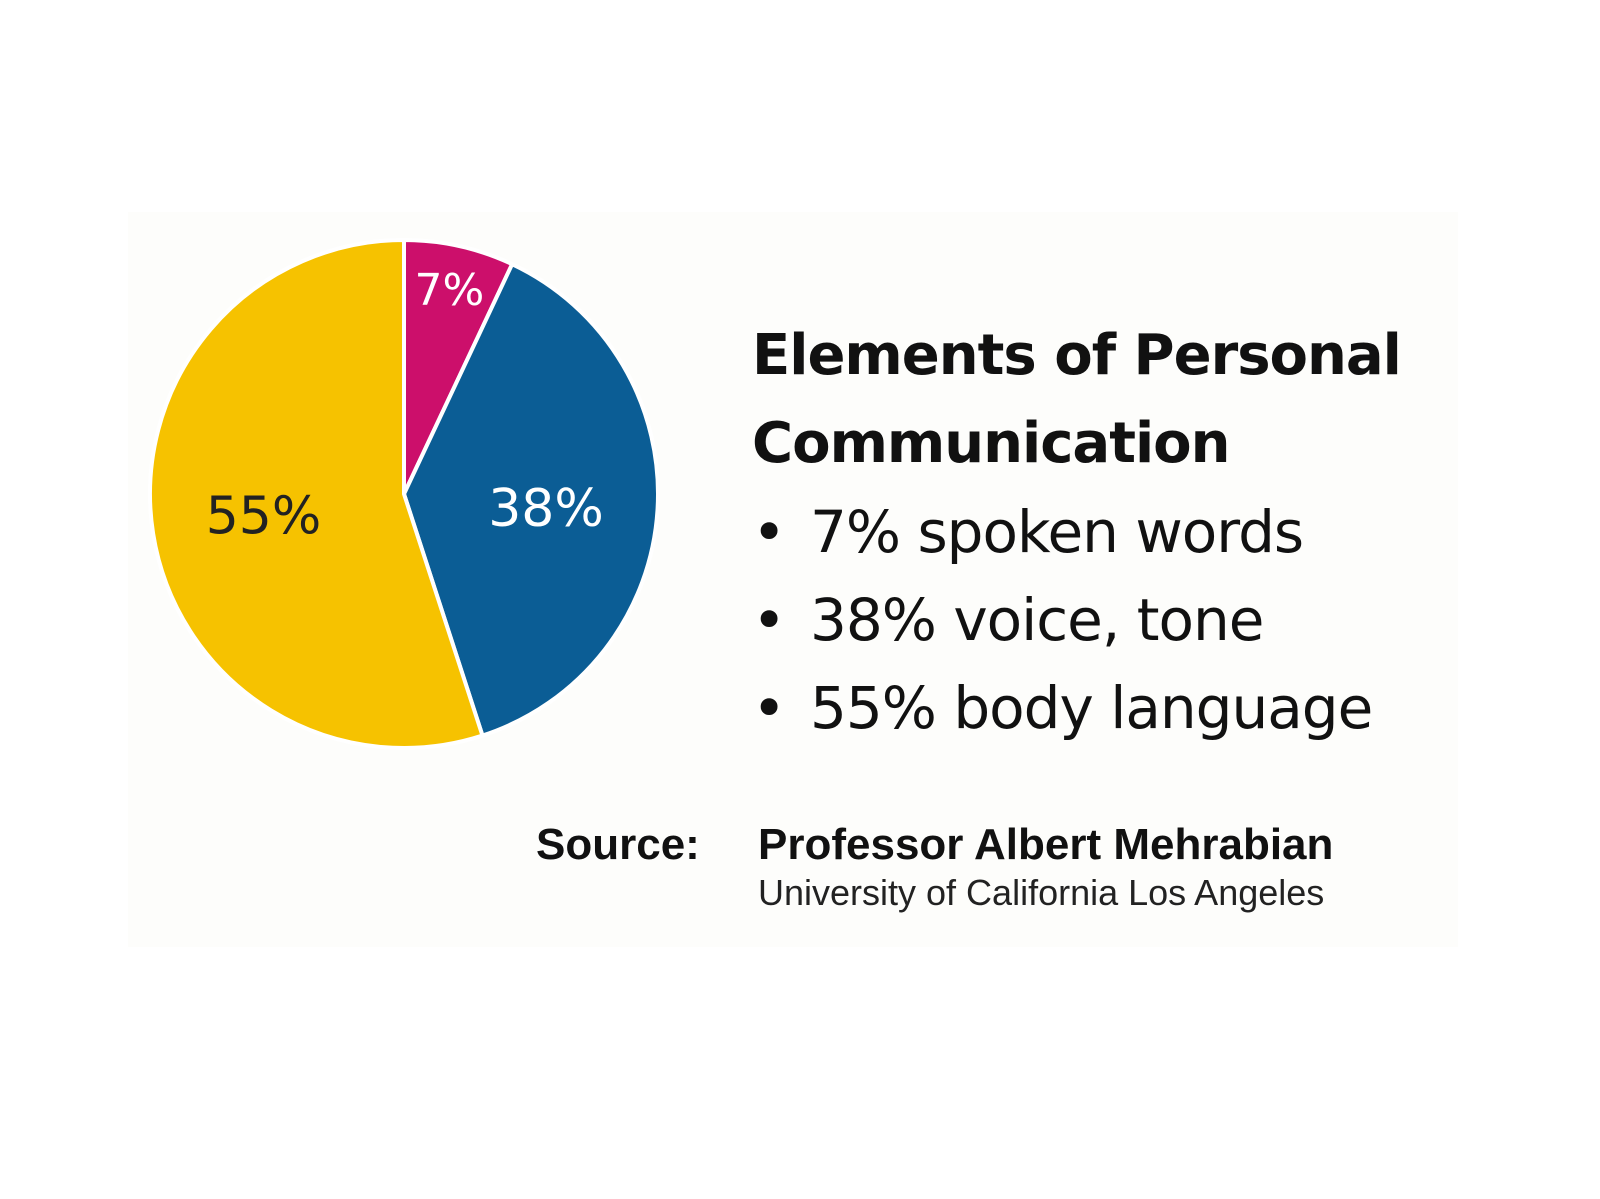 The height and width of the screenshot is (1199, 1600). Describe the element at coordinates (264, 516) in the screenshot. I see `pie-slice-label-55: 55%` at that location.